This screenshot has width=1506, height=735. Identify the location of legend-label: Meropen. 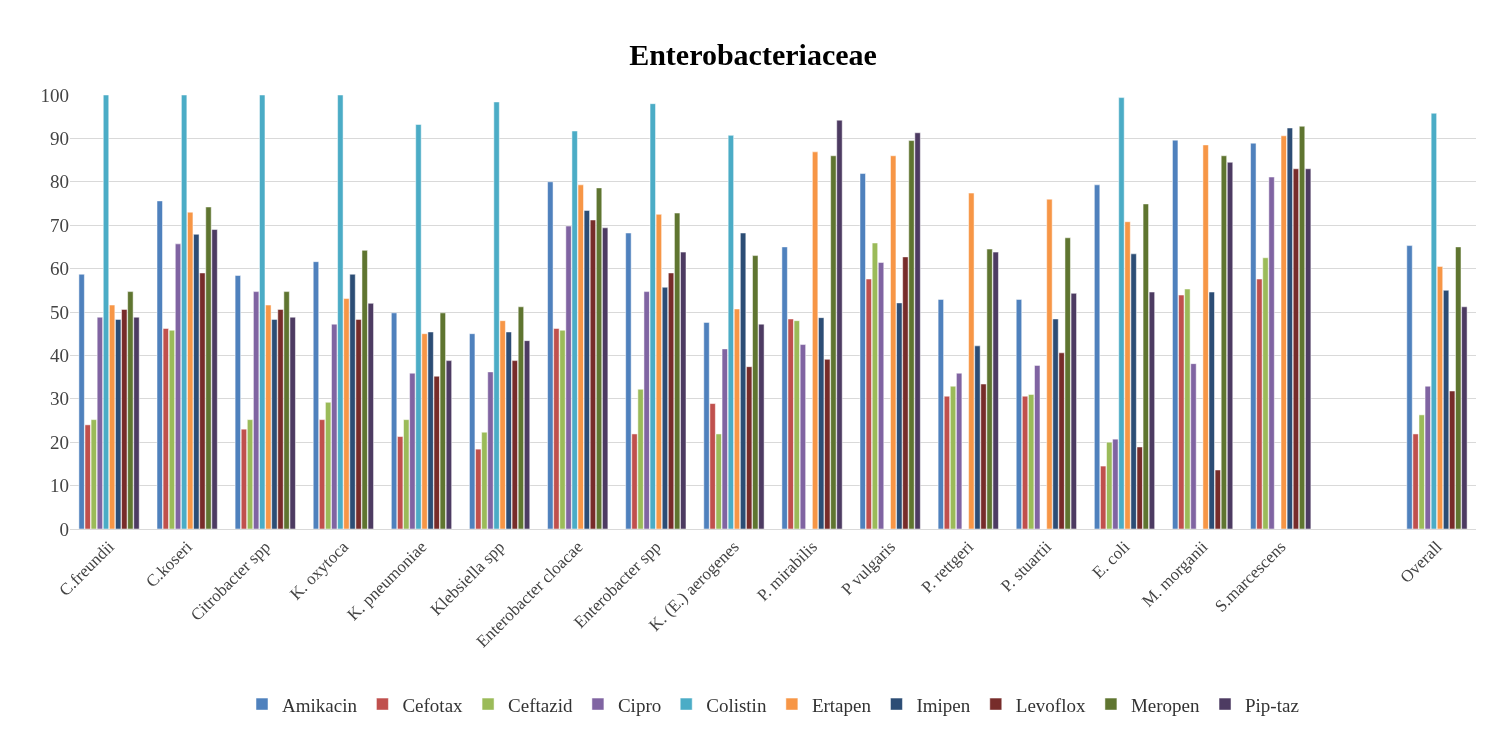
(1165, 705).